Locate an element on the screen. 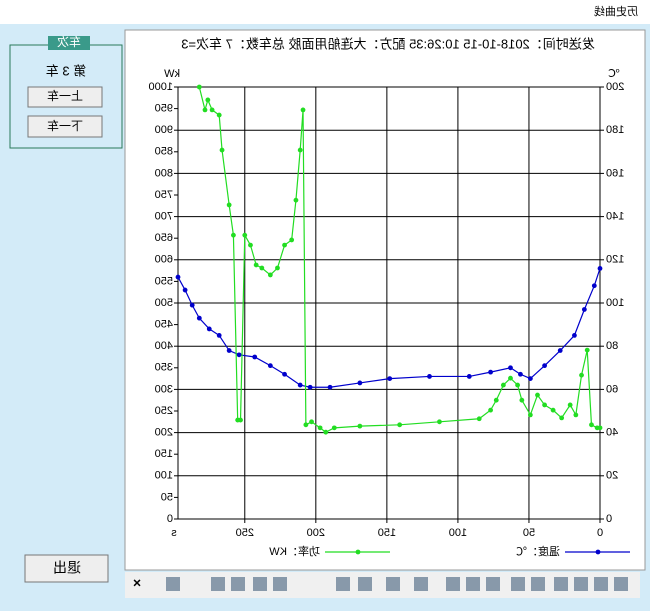 The width and height of the screenshot is (650, 611). panel-title-bg is located at coordinates (69, 43).